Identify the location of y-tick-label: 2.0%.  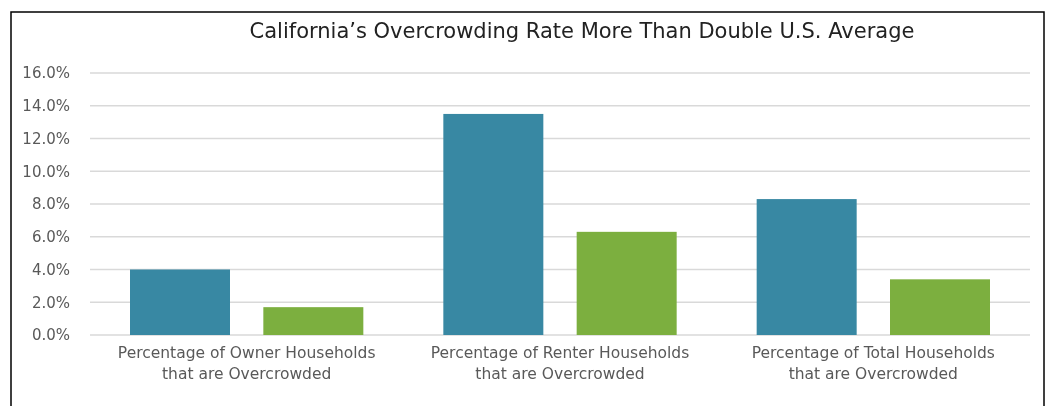
(50, 302).